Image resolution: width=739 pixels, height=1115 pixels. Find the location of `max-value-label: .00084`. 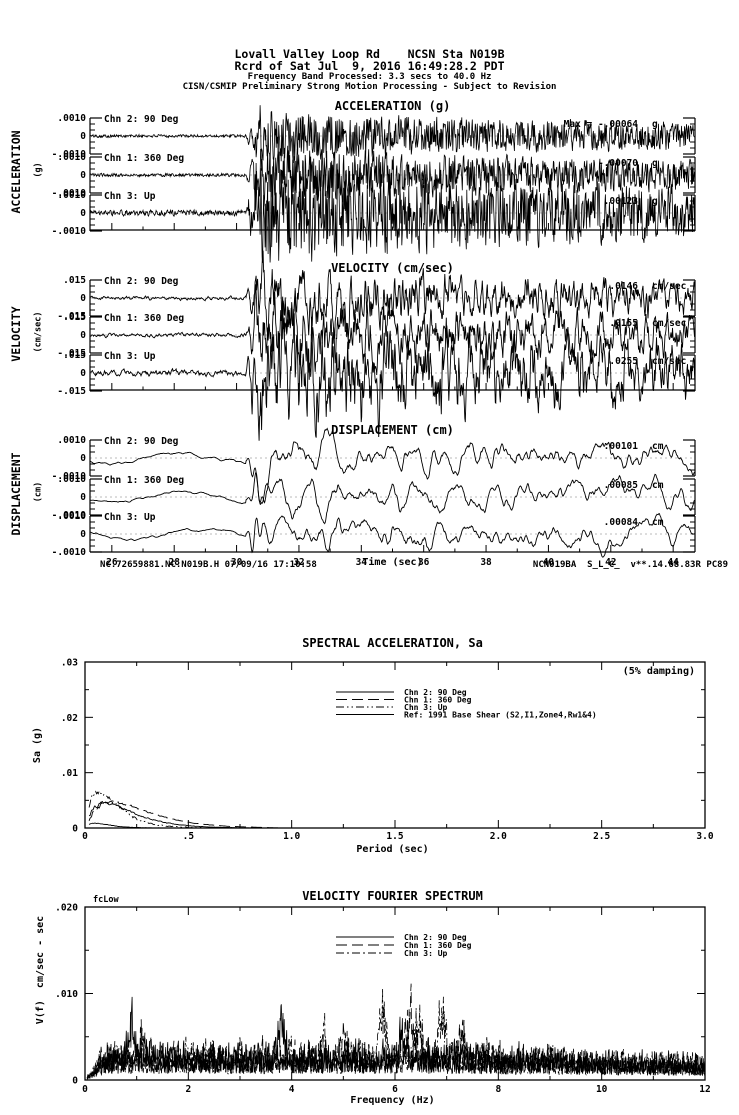

max-value-label: .00084 is located at coordinates (621, 522).